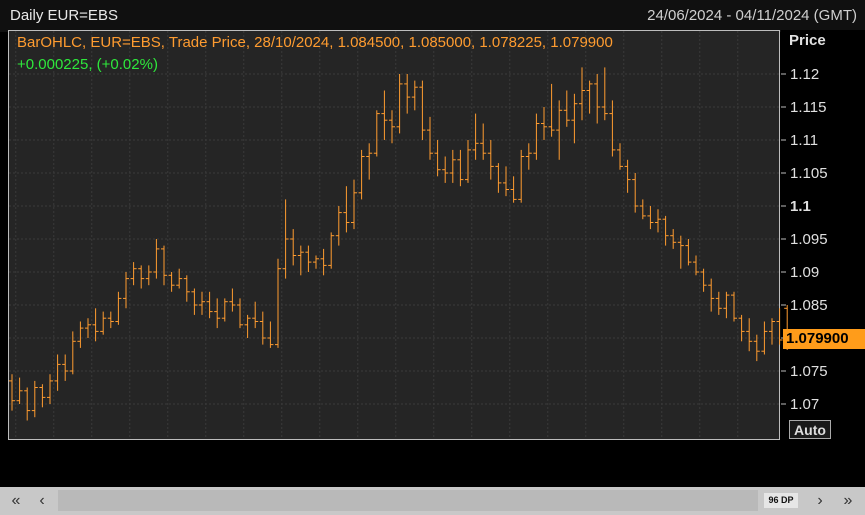 The width and height of the screenshot is (865, 515). What do you see at coordinates (809, 371) in the screenshot?
I see `y-tick-label: 1.075` at bounding box center [809, 371].